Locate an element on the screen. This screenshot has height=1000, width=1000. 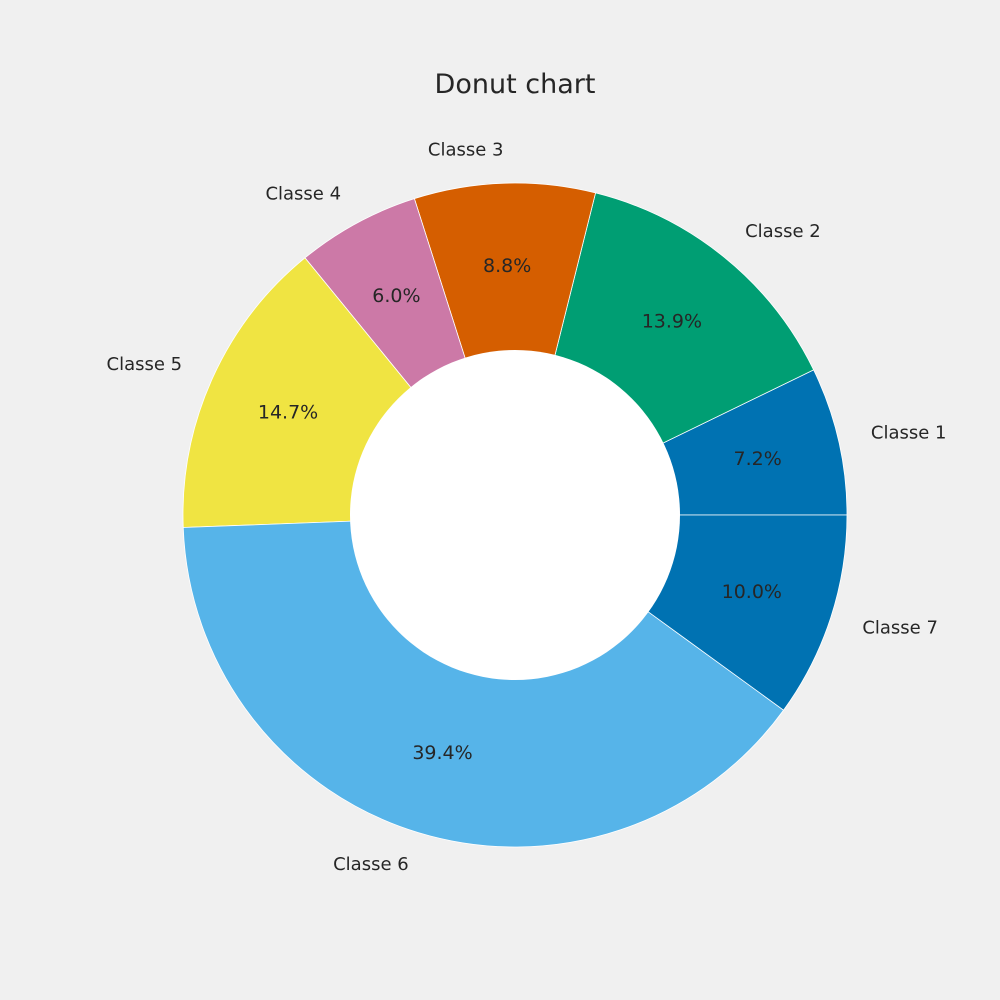
category-label-classe-2: Classe 2 is located at coordinates (783, 231).